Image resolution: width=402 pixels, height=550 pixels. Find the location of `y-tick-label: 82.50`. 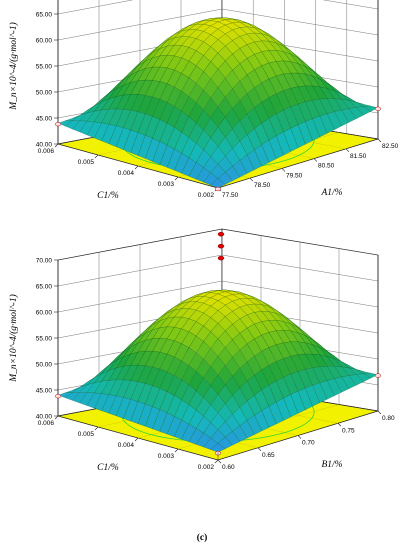

y-tick-label: 82.50 is located at coordinates (390, 146).